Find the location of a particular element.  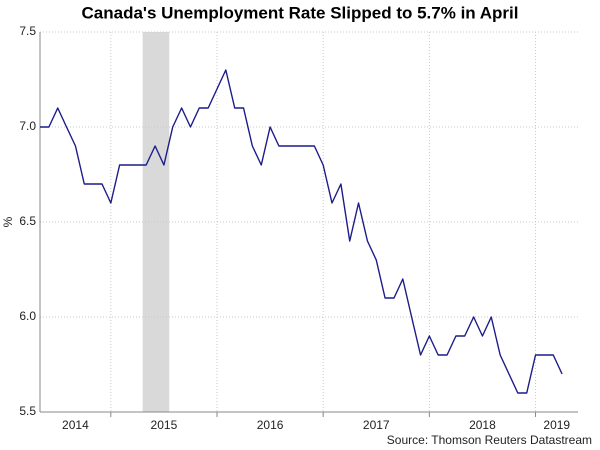

x-tick-label: 2016 is located at coordinates (270, 425).